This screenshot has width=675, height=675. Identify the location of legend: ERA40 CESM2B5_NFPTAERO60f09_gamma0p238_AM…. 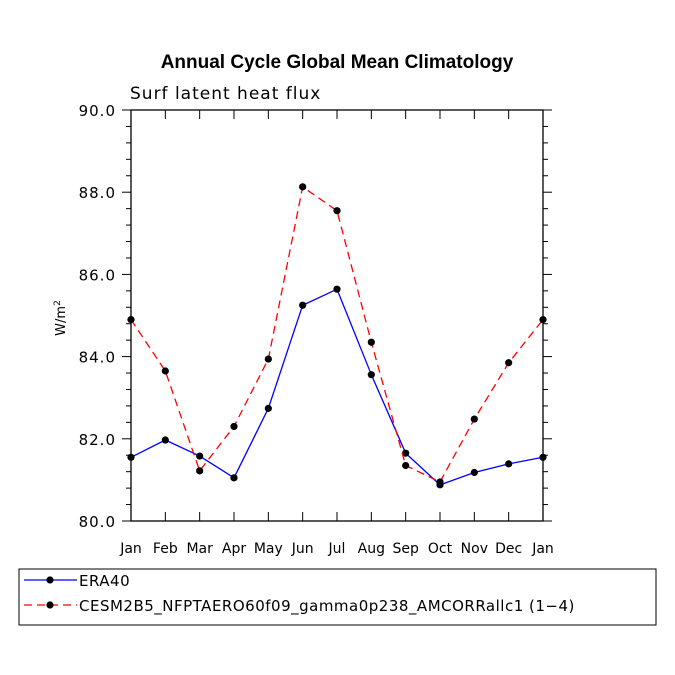
(299, 594).